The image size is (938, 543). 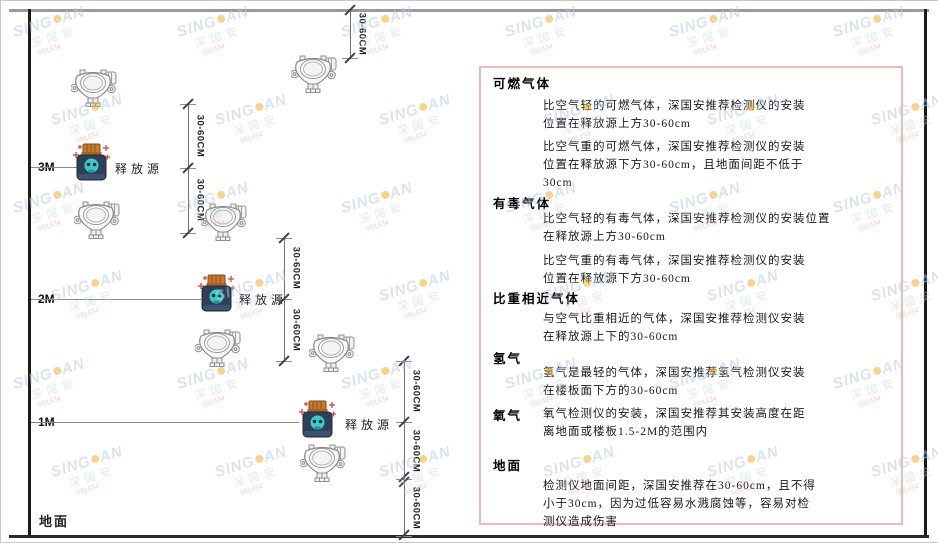 I want to click on level-line-1m, so click(x=165, y=422).